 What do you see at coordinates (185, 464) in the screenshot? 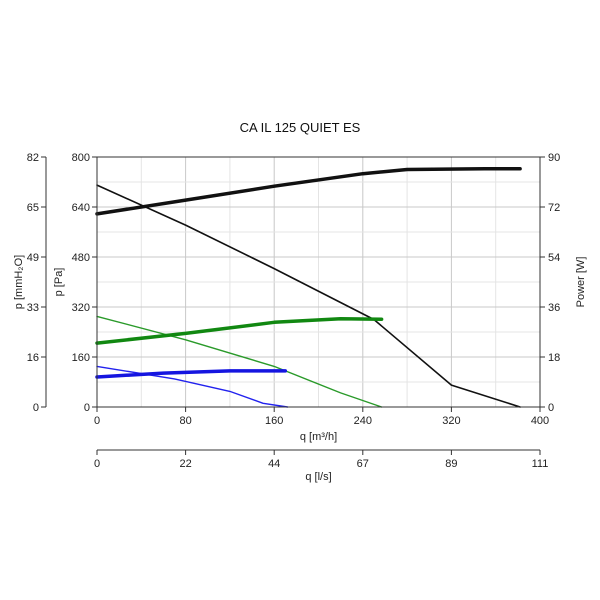
I see `secondary-x-axis-tick-label: 22` at bounding box center [185, 464].